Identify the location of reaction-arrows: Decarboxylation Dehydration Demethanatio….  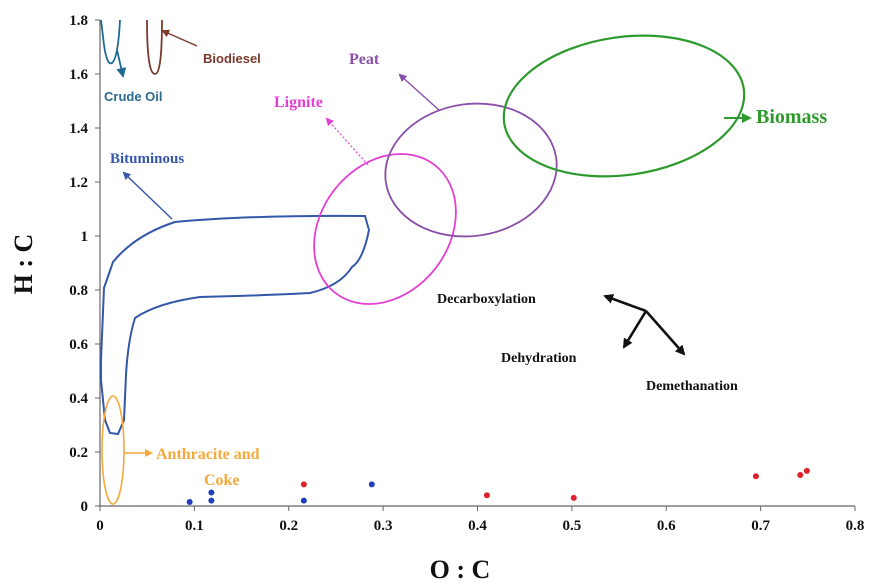
(587, 343).